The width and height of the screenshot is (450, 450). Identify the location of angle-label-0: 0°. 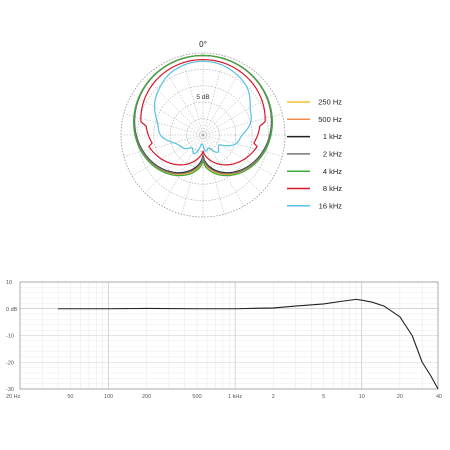
(203, 44).